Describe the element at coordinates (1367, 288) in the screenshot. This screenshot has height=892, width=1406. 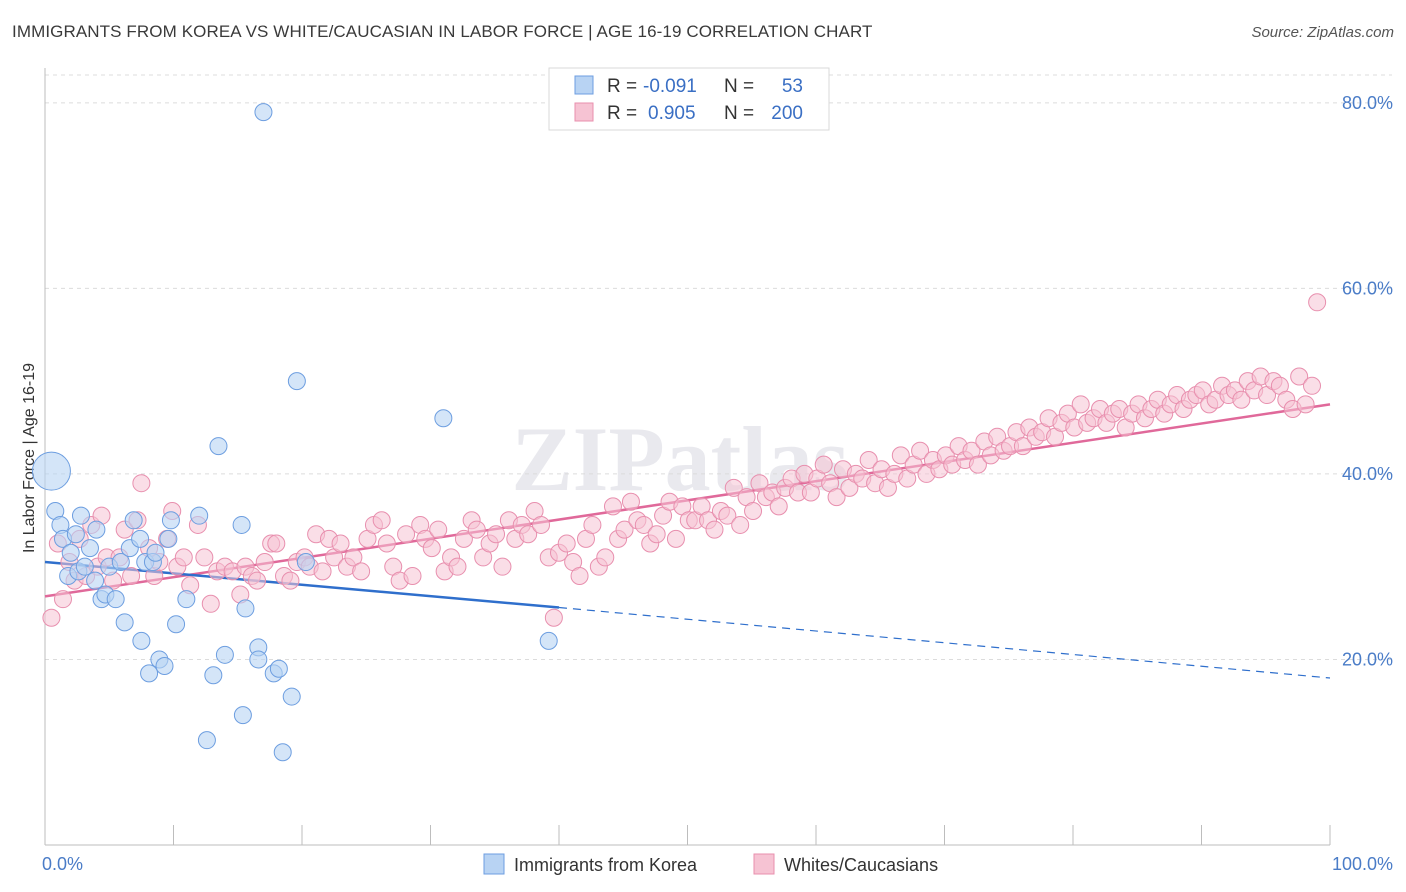
I see `y-tick-label: 60.0%` at that location.